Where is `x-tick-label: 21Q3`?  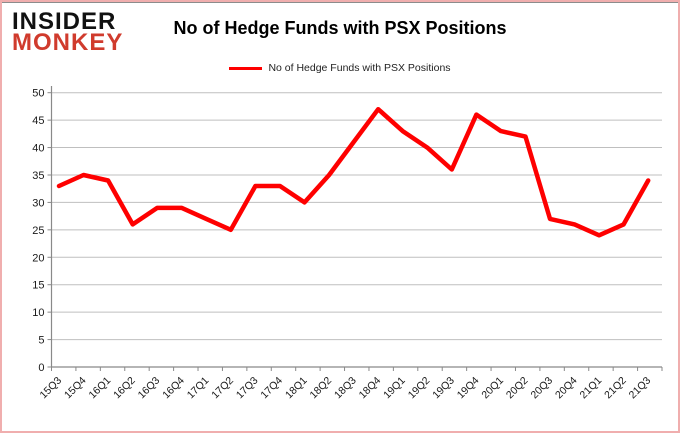 x-tick-label: 21Q3 is located at coordinates (640, 388).